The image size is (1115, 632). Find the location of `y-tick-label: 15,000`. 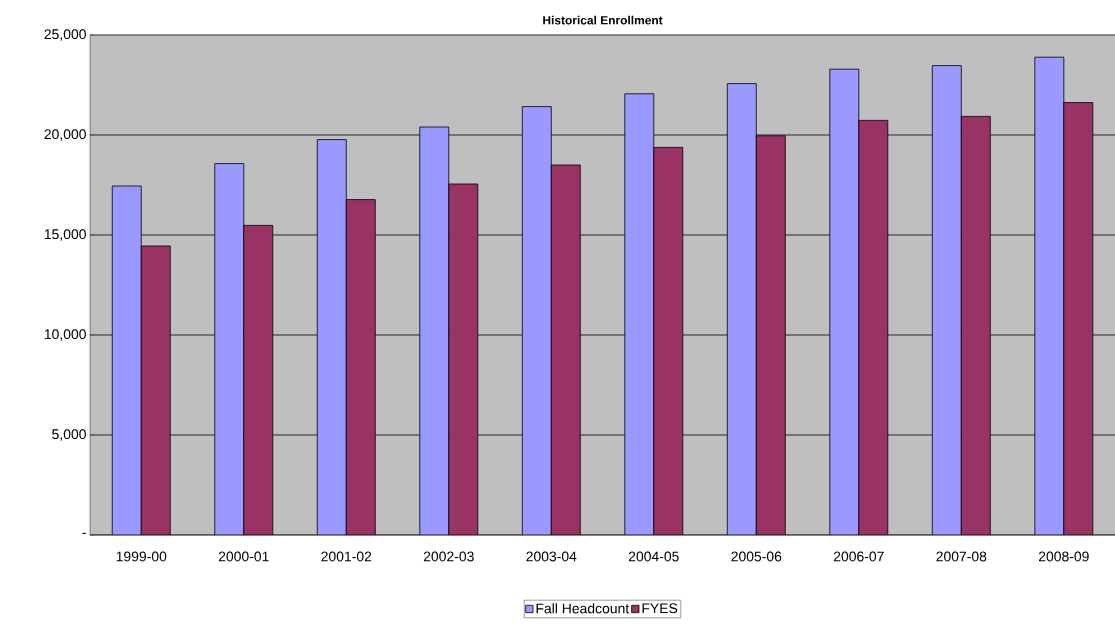

y-tick-label: 15,000 is located at coordinates (65, 235).